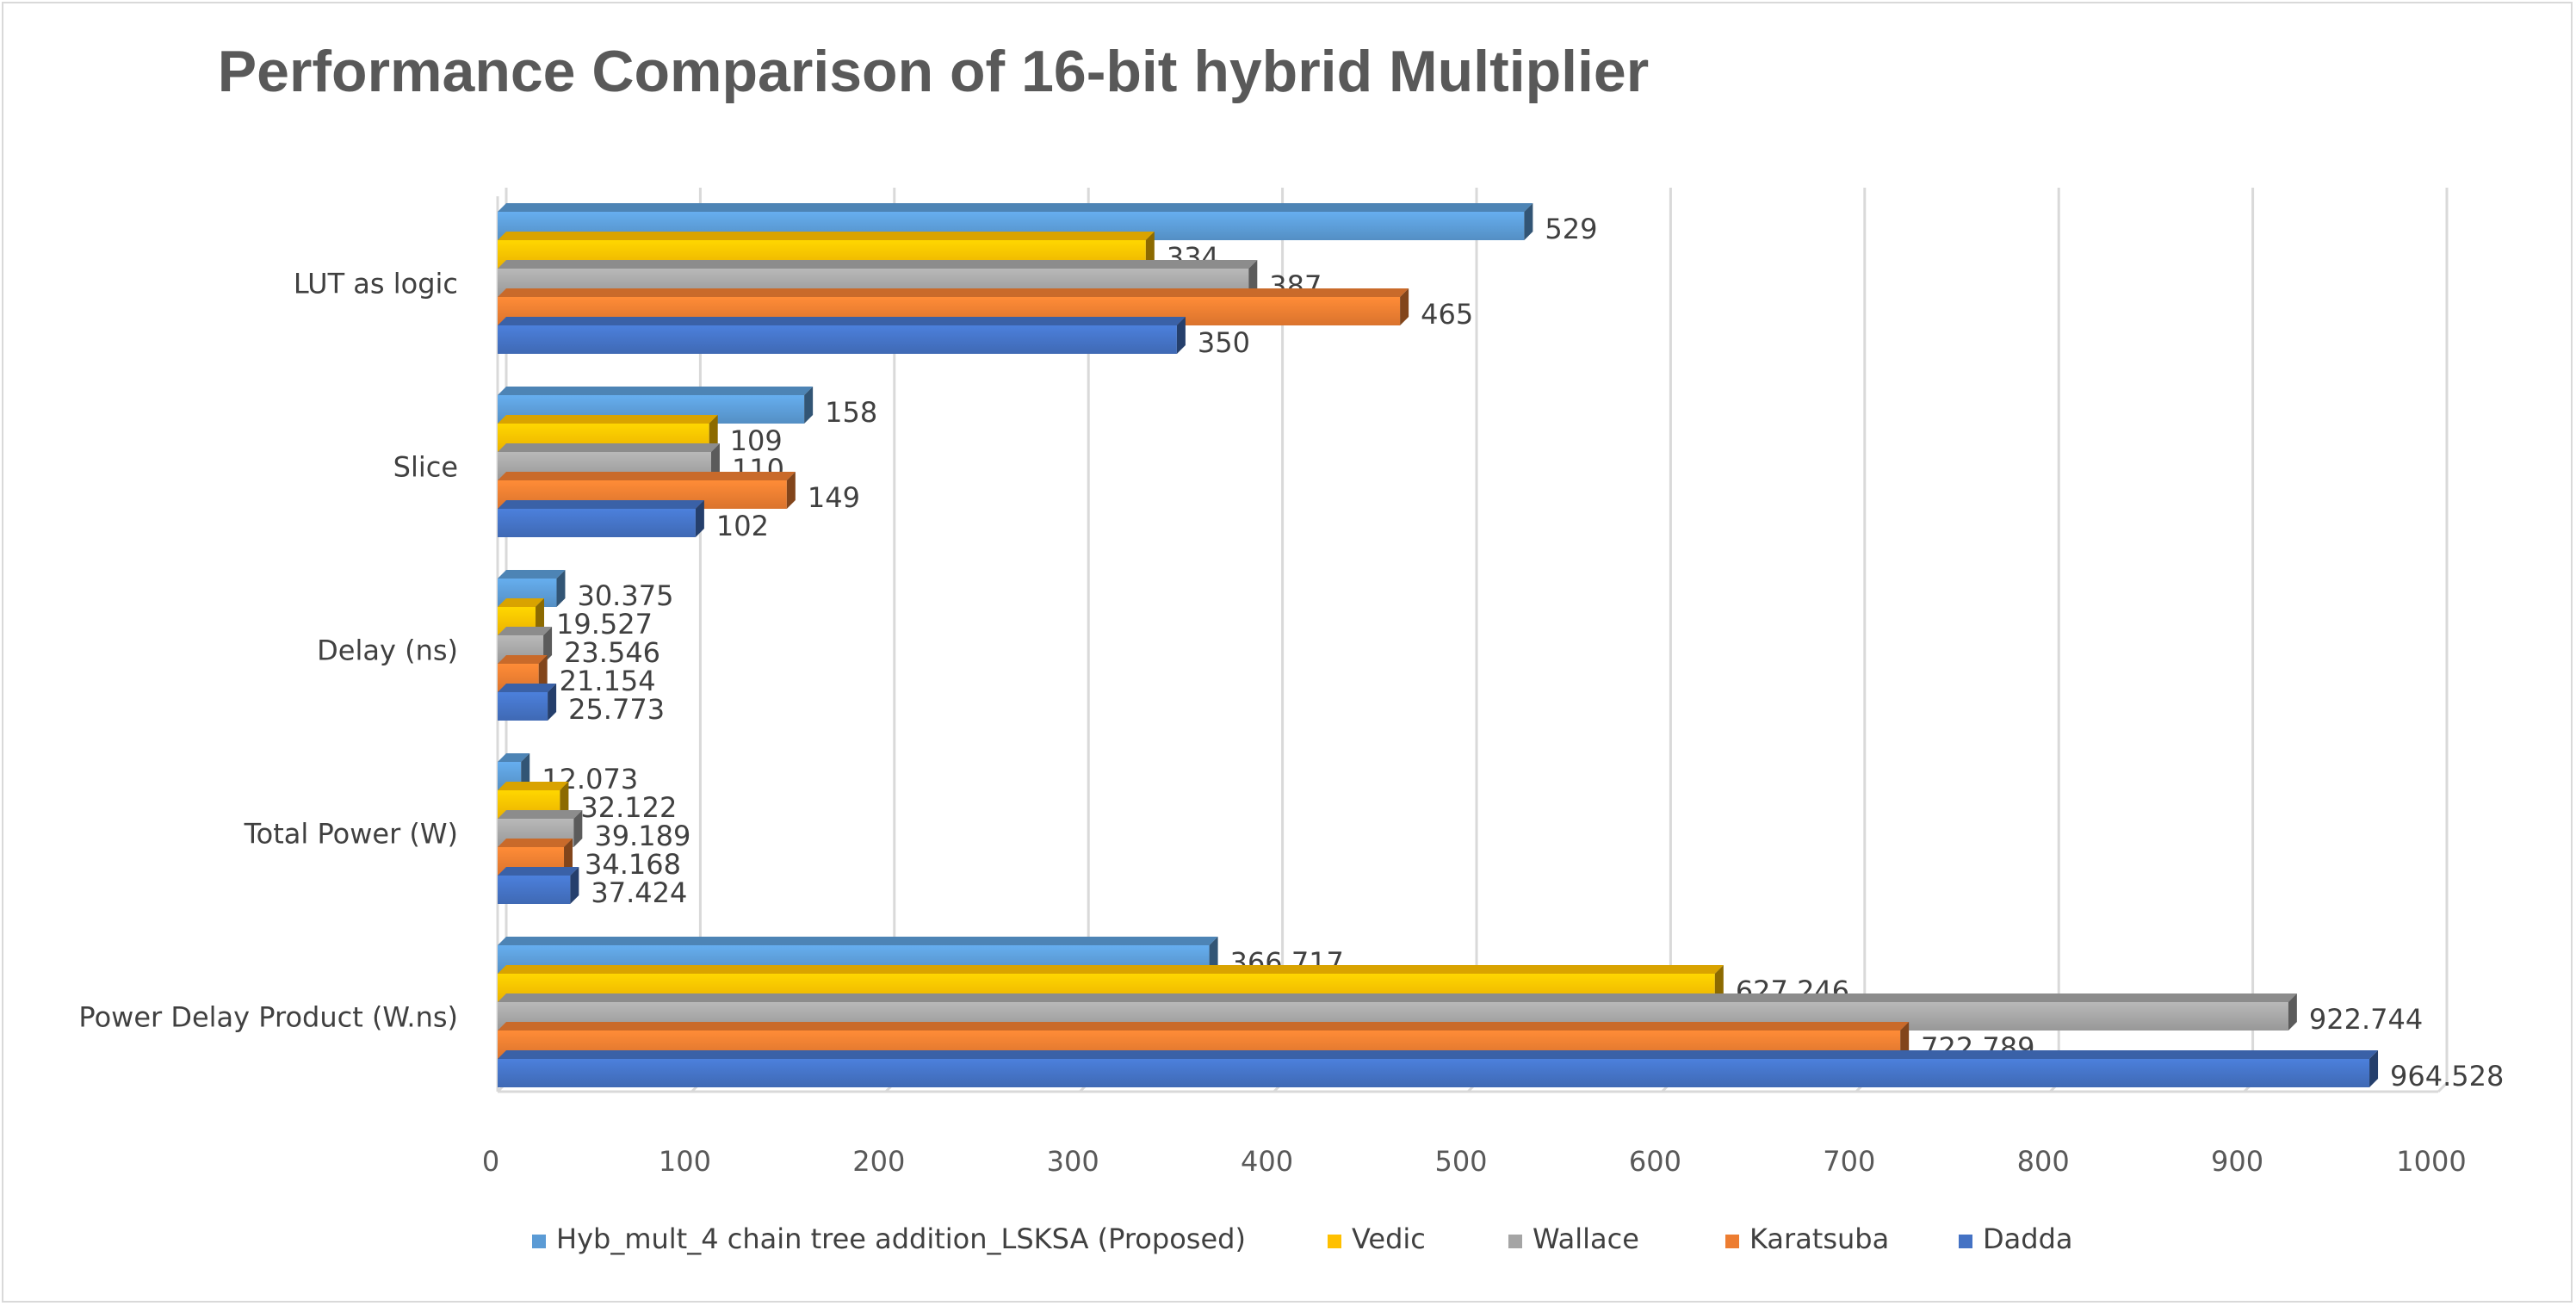 Image resolution: width=2576 pixels, height=1306 pixels. I want to click on x-tick-label: 100, so click(685, 1161).